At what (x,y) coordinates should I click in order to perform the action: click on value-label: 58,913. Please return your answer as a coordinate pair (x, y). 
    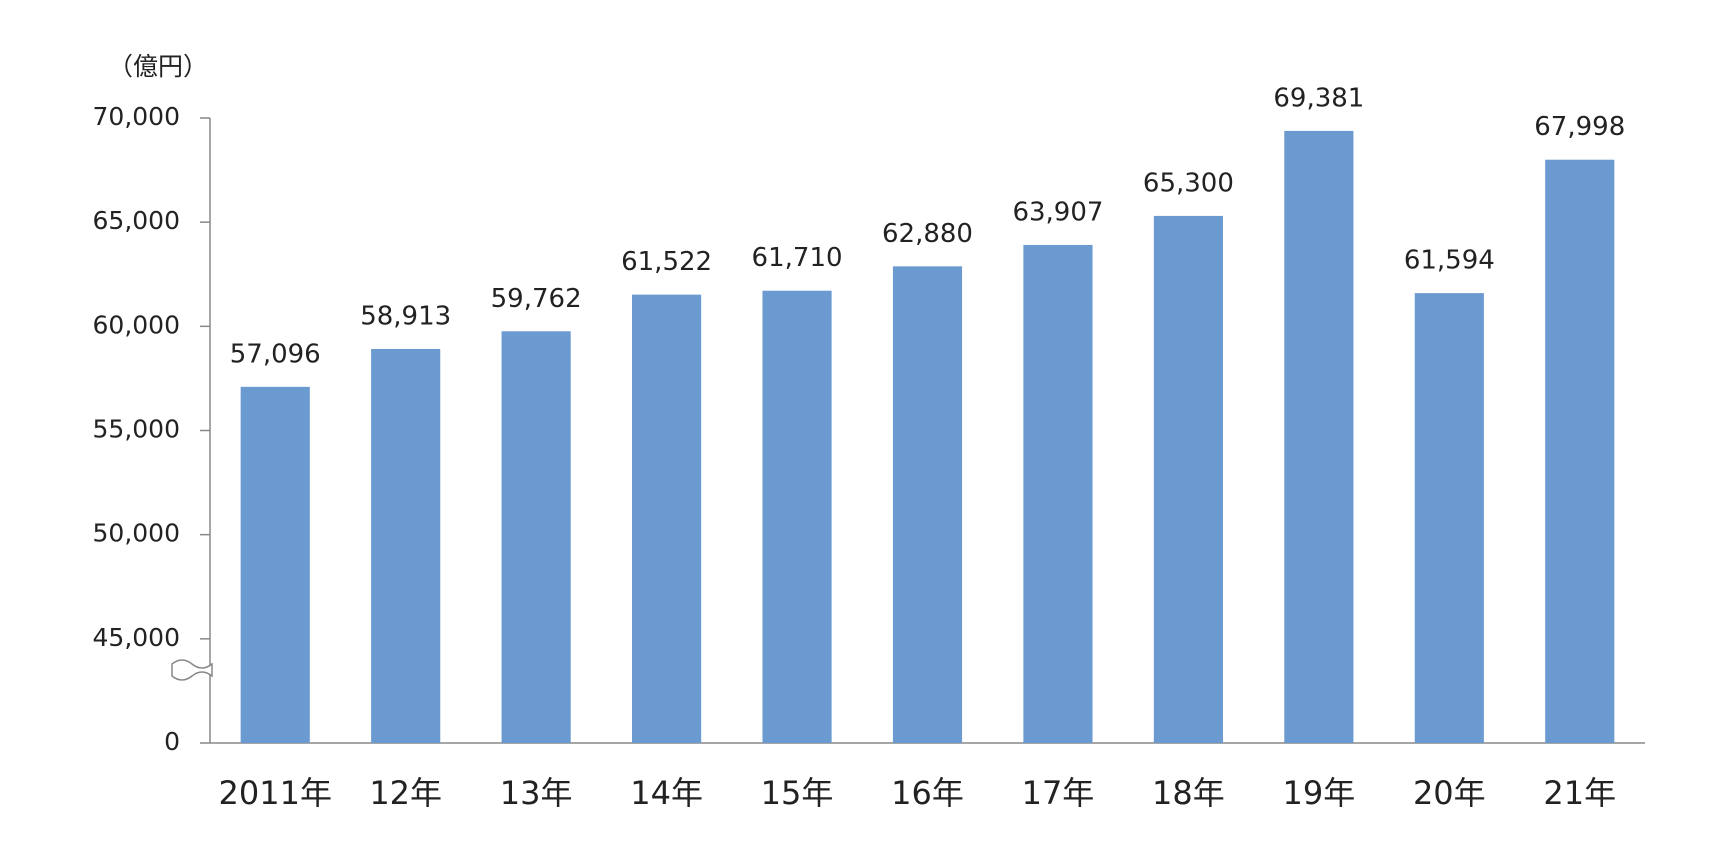
    Looking at the image, I should click on (405, 316).